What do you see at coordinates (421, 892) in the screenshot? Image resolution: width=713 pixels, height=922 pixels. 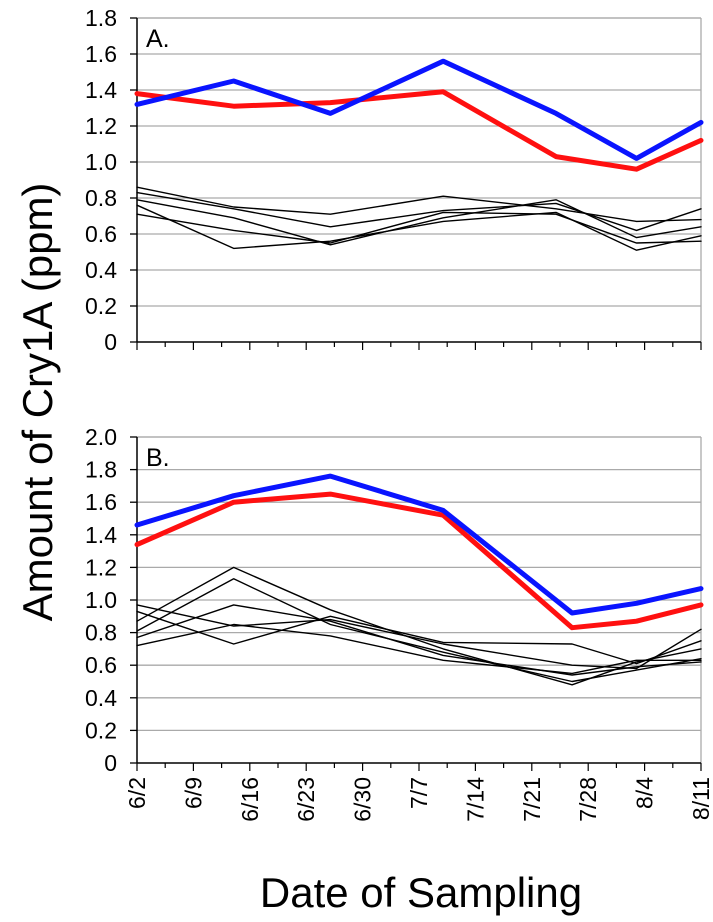 I see `x-axis-title: Date of Sampling` at bounding box center [421, 892].